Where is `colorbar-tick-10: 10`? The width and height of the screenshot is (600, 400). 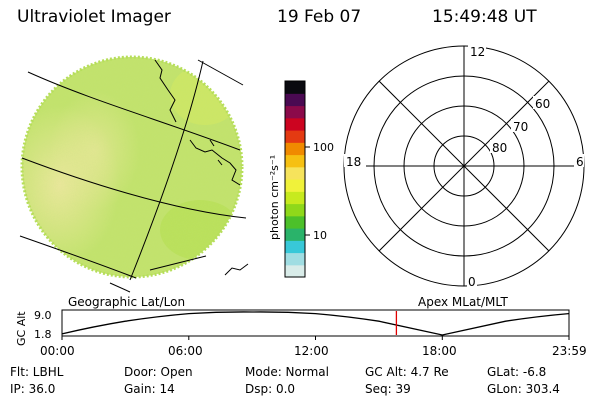 colorbar-tick-10: 10 is located at coordinates (320, 235).